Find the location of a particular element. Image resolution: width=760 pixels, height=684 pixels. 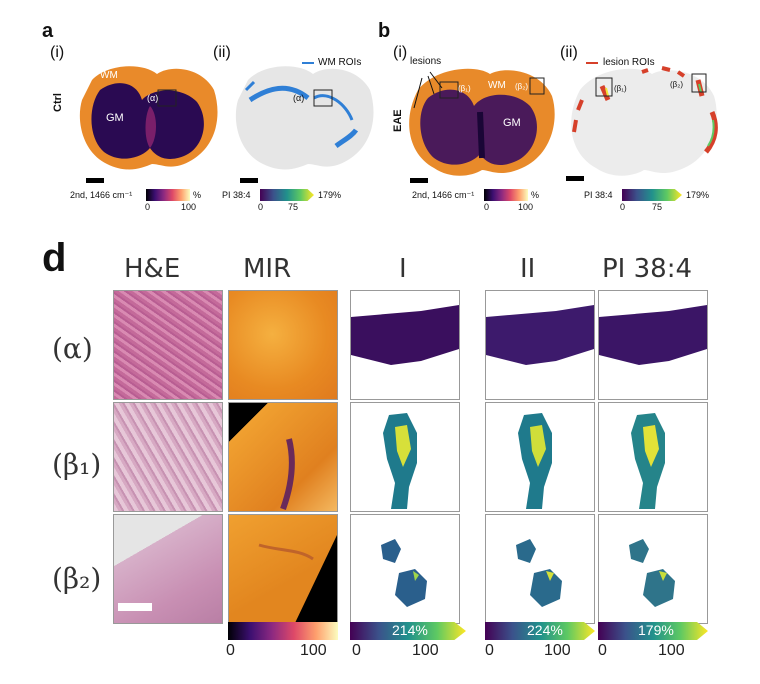

panel-b-ii-beta2-label: (β₂) is located at coordinates (677, 84).